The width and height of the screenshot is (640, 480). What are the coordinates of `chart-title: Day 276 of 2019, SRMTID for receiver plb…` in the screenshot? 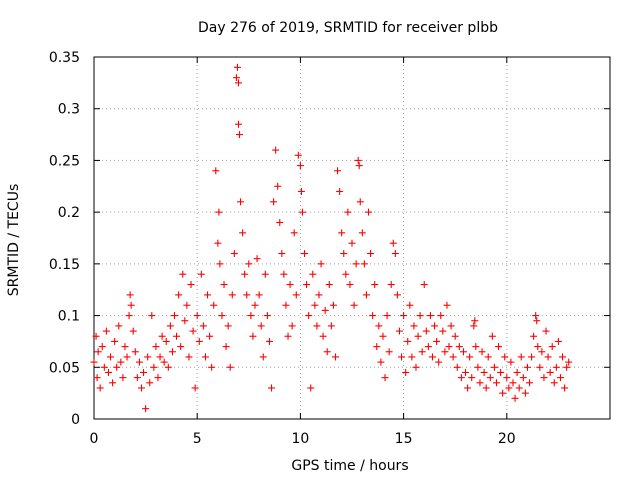 It's located at (348, 28).